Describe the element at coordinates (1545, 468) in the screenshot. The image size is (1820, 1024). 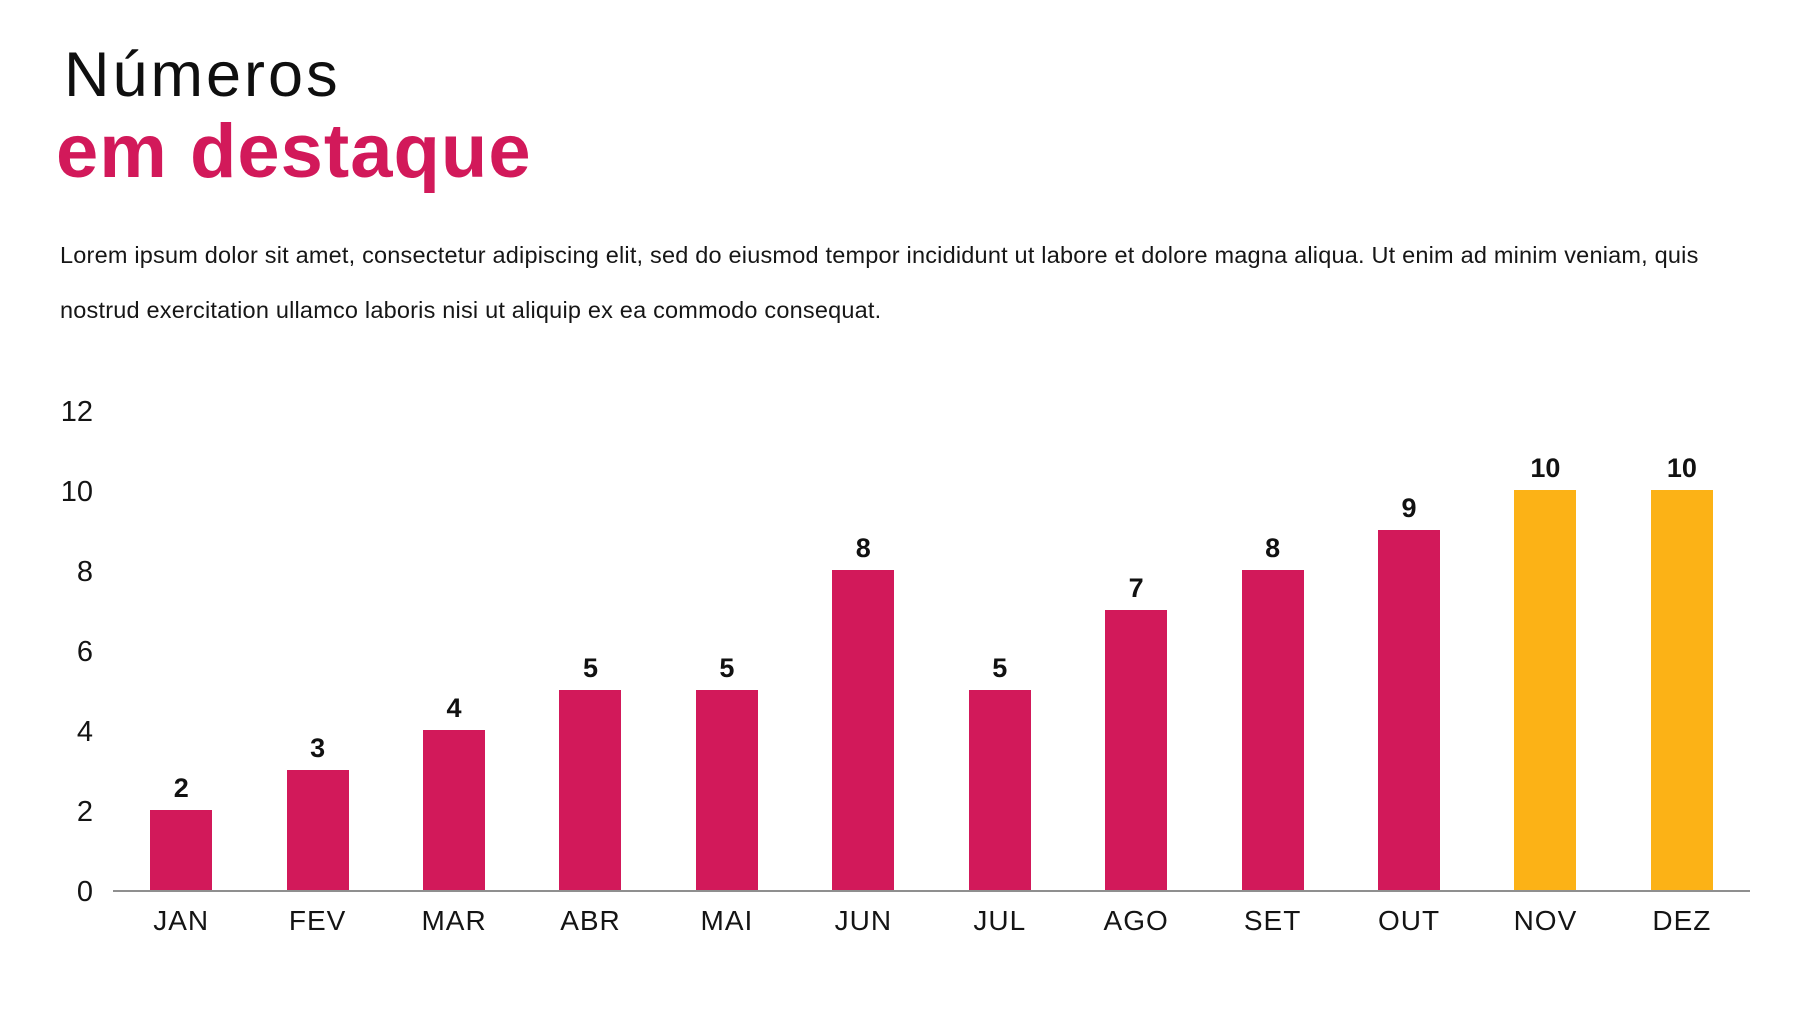
I see `bar-value-label-nov: 10` at that location.